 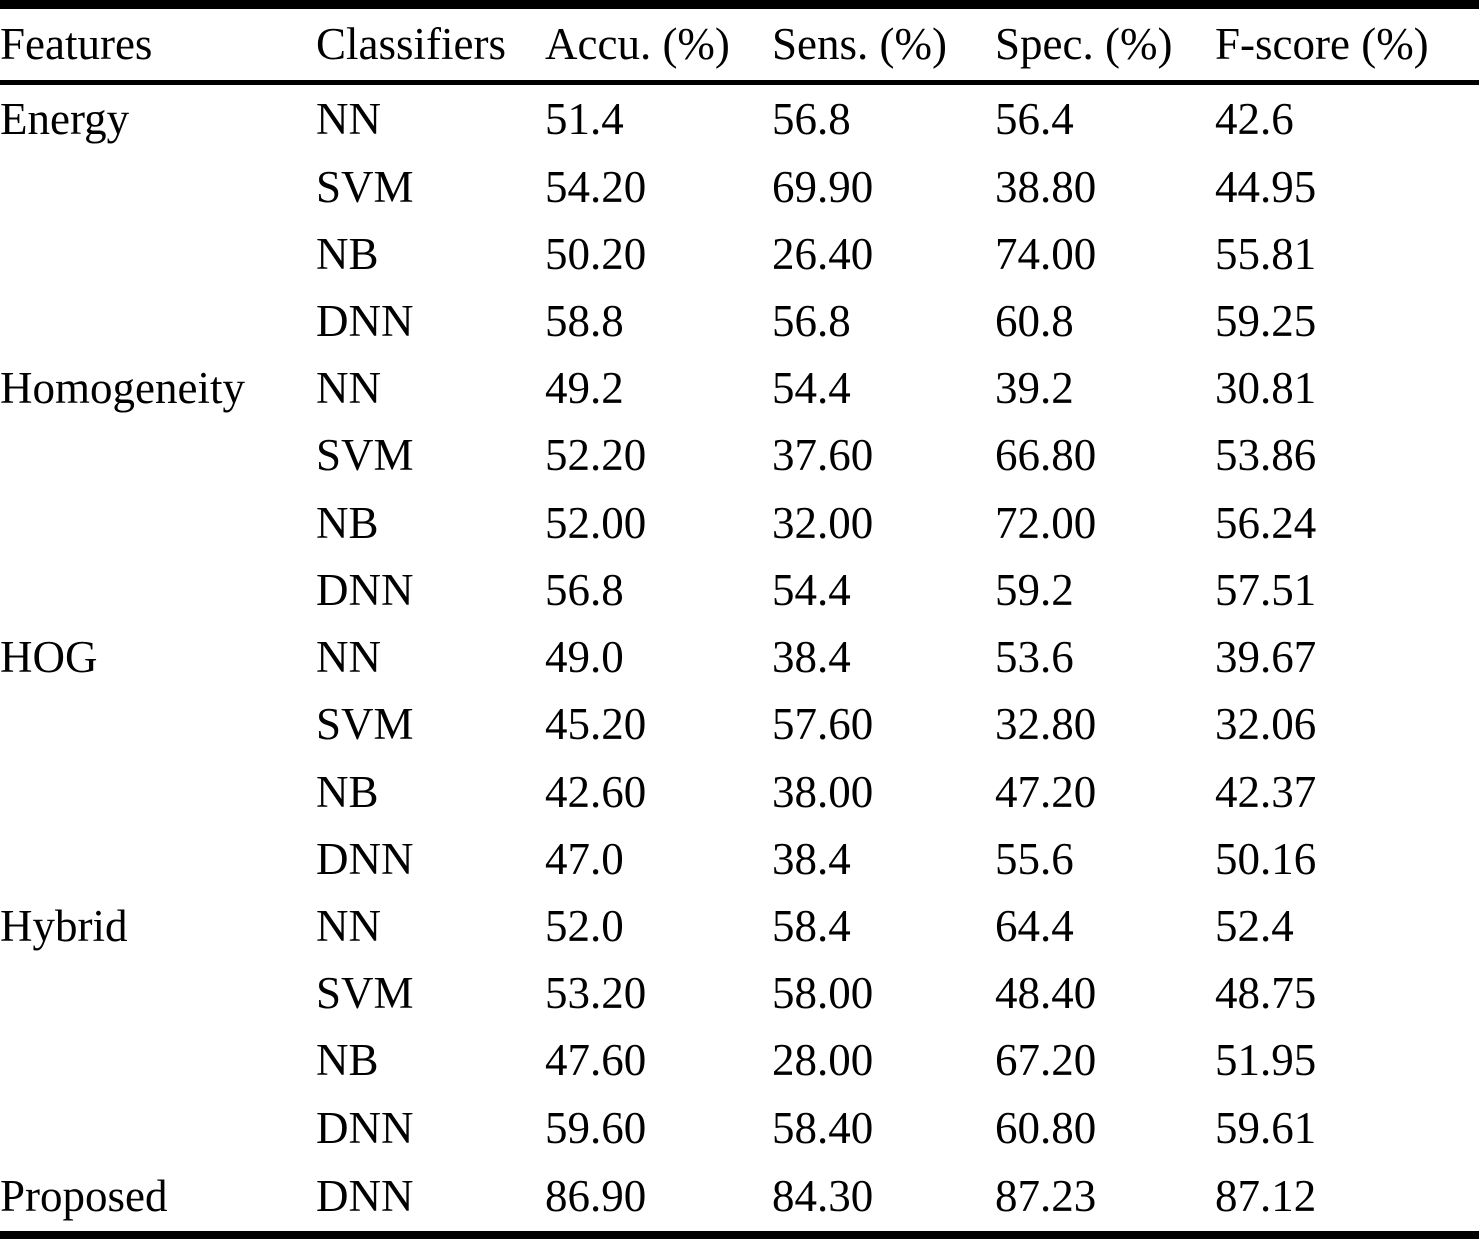 I want to click on fscore-cell: 57.51, so click(x=1266, y=589).